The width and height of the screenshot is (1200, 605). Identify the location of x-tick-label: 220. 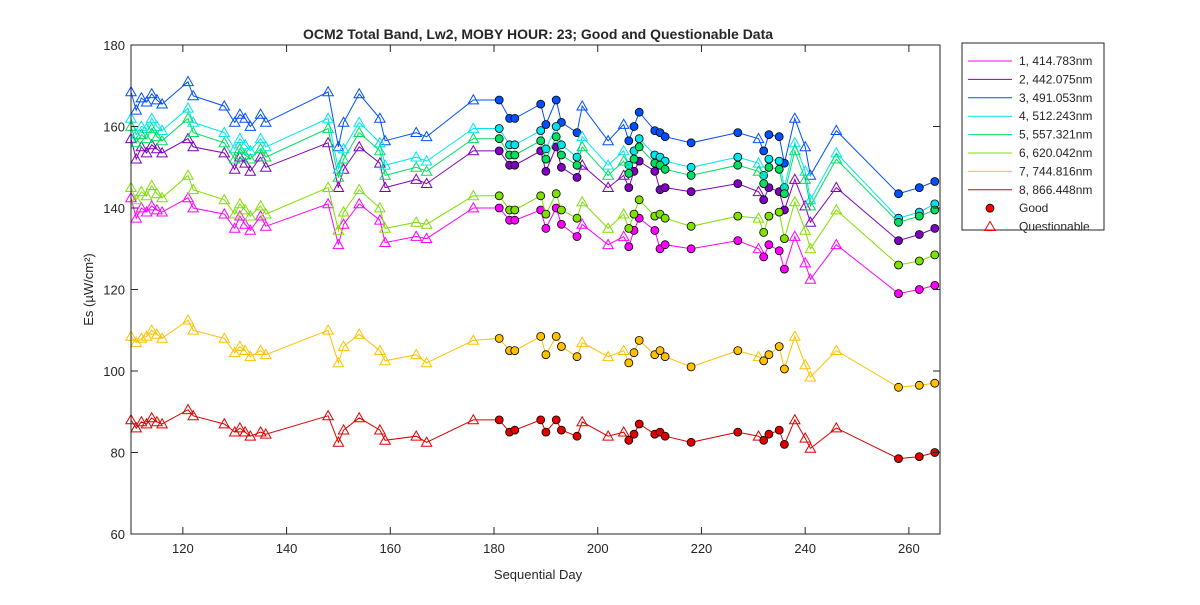
(702, 548).